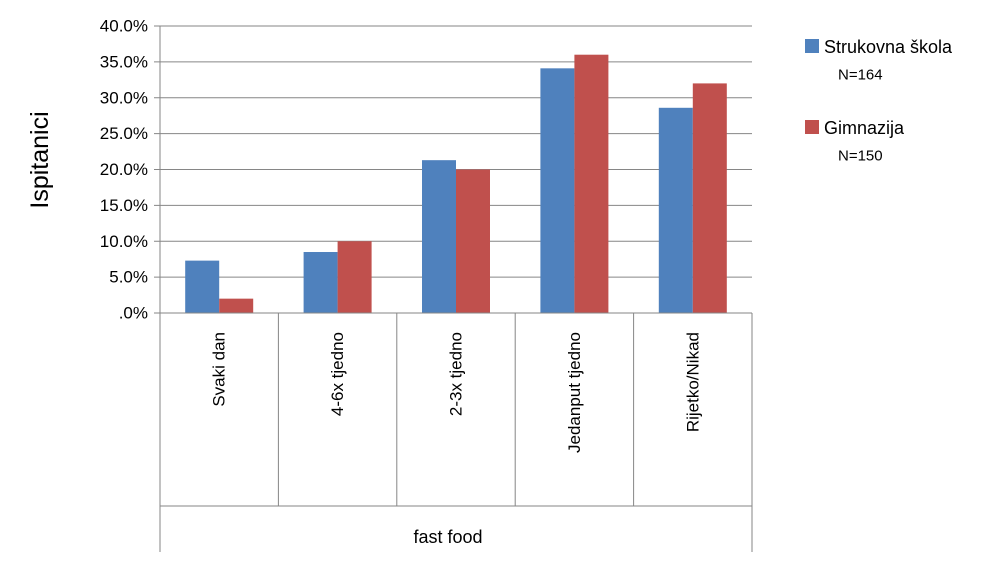 The width and height of the screenshot is (998, 561). Describe the element at coordinates (124, 241) in the screenshot. I see `y-tick-label: 10.0%` at that location.